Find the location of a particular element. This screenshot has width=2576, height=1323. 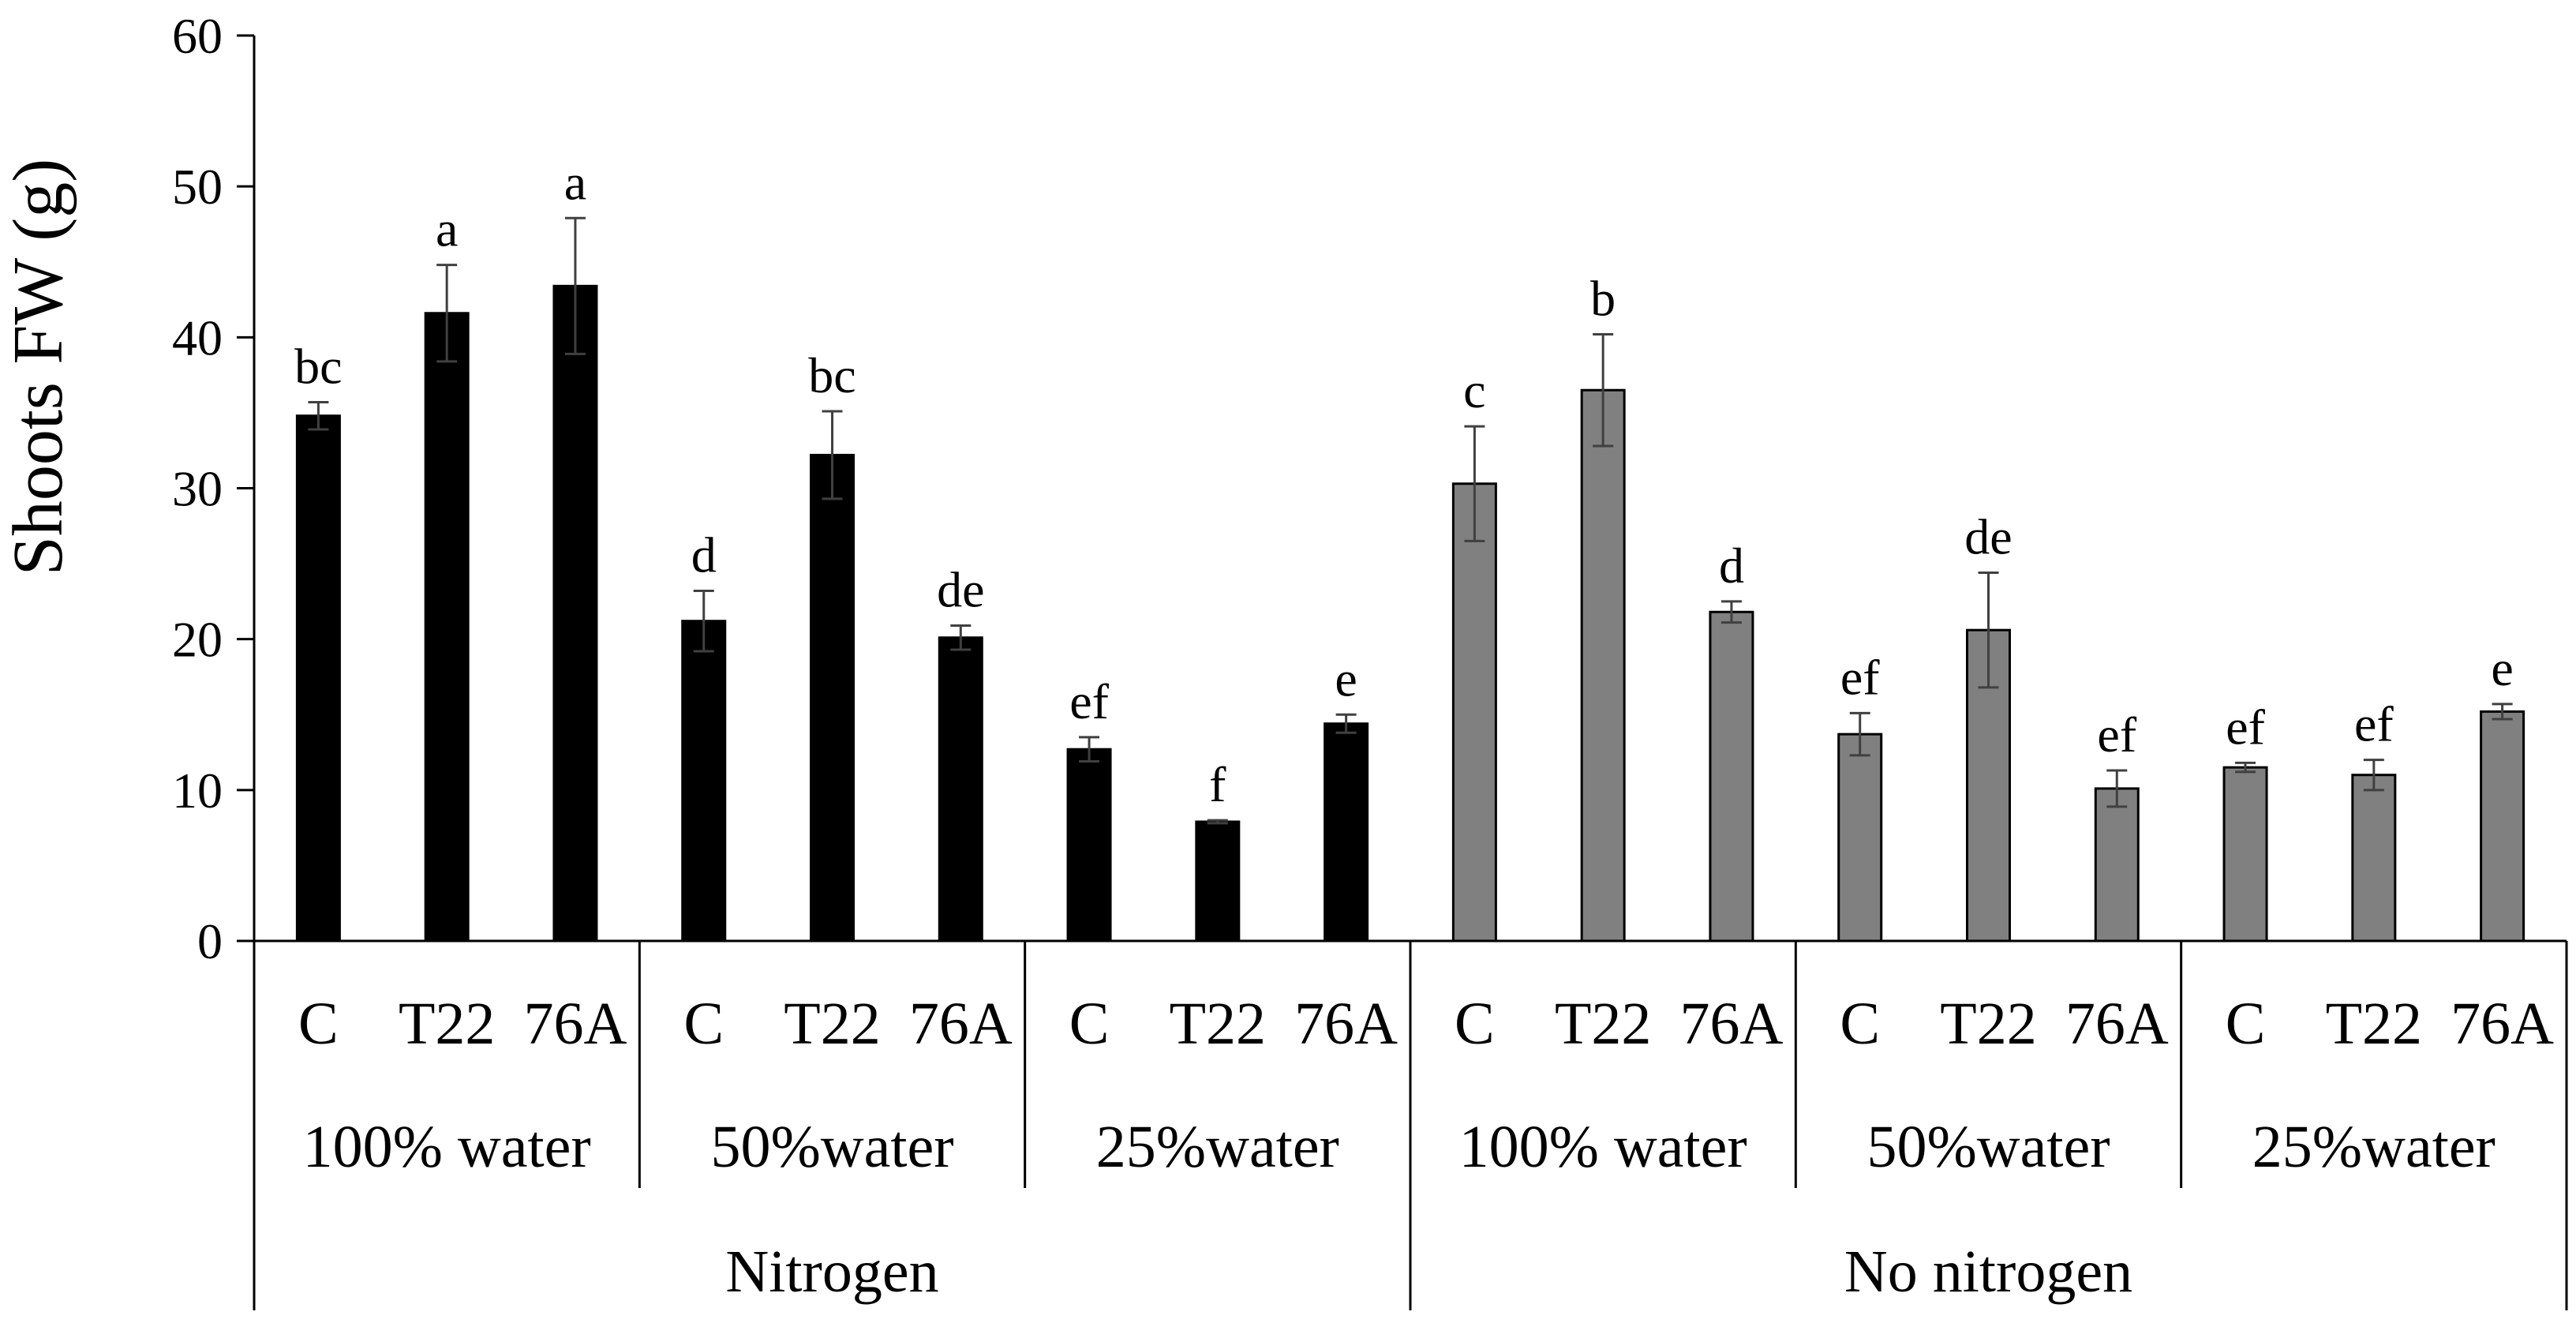

significance-letter: f is located at coordinates (1217, 784).